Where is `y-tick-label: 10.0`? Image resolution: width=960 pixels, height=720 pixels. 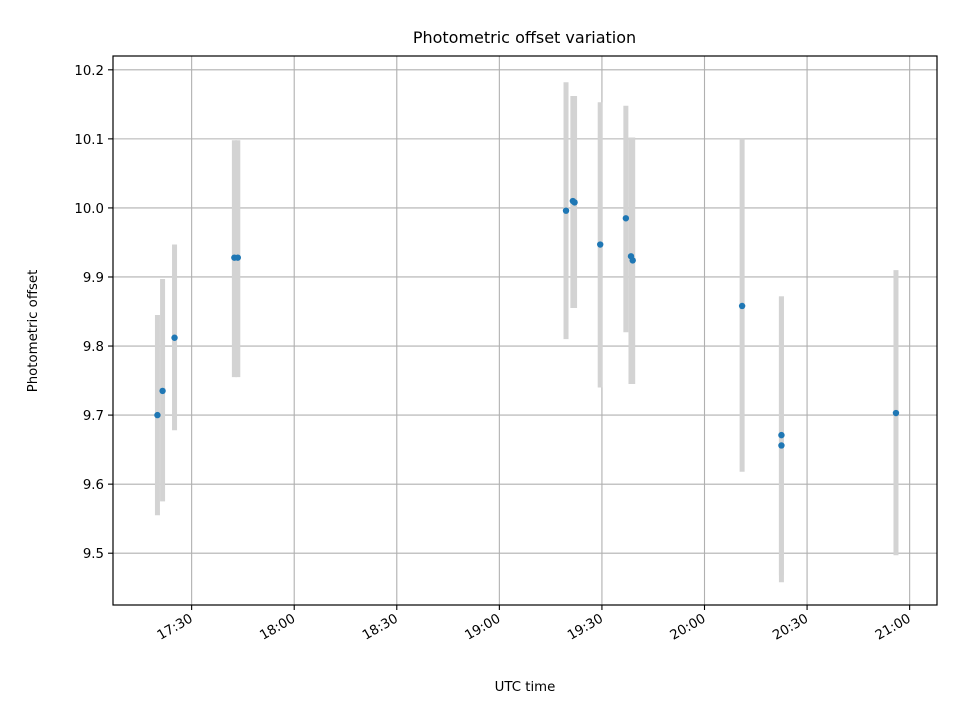
y-tick-label: 10.0 is located at coordinates (89, 209).